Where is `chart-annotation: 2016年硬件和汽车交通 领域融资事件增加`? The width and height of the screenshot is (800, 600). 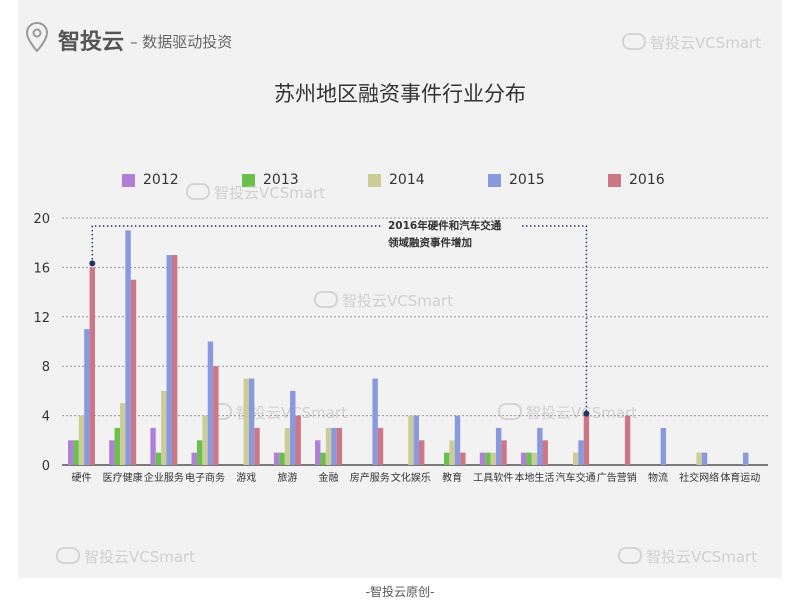
chart-annotation: 2016年硬件和汽车交通 领域融资事件增加 is located at coordinates (444, 235).